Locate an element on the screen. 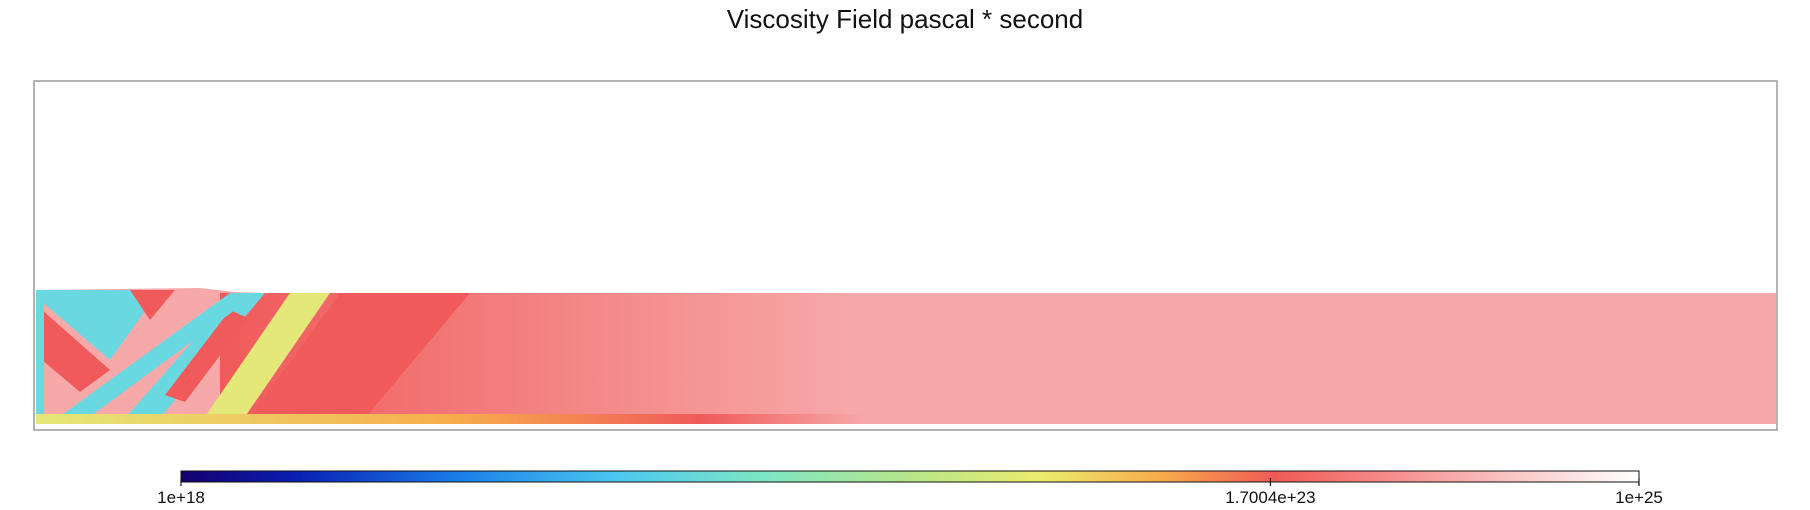 The width and height of the screenshot is (1810, 510). colorbar-tick-label-2: 1e+25 is located at coordinates (1639, 497).